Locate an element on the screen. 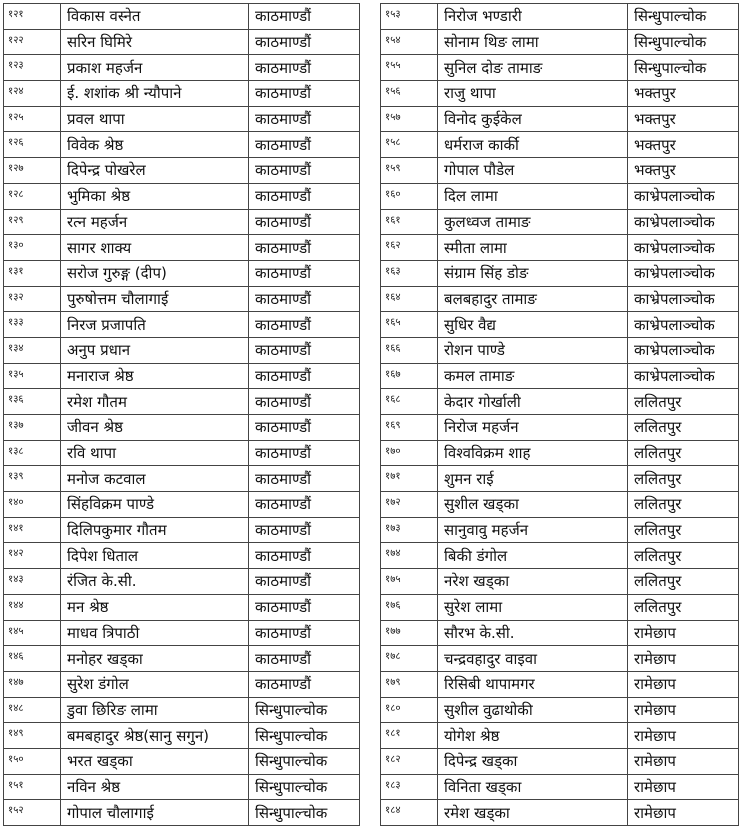  serial-number-cell: १२६ is located at coordinates (32, 145).